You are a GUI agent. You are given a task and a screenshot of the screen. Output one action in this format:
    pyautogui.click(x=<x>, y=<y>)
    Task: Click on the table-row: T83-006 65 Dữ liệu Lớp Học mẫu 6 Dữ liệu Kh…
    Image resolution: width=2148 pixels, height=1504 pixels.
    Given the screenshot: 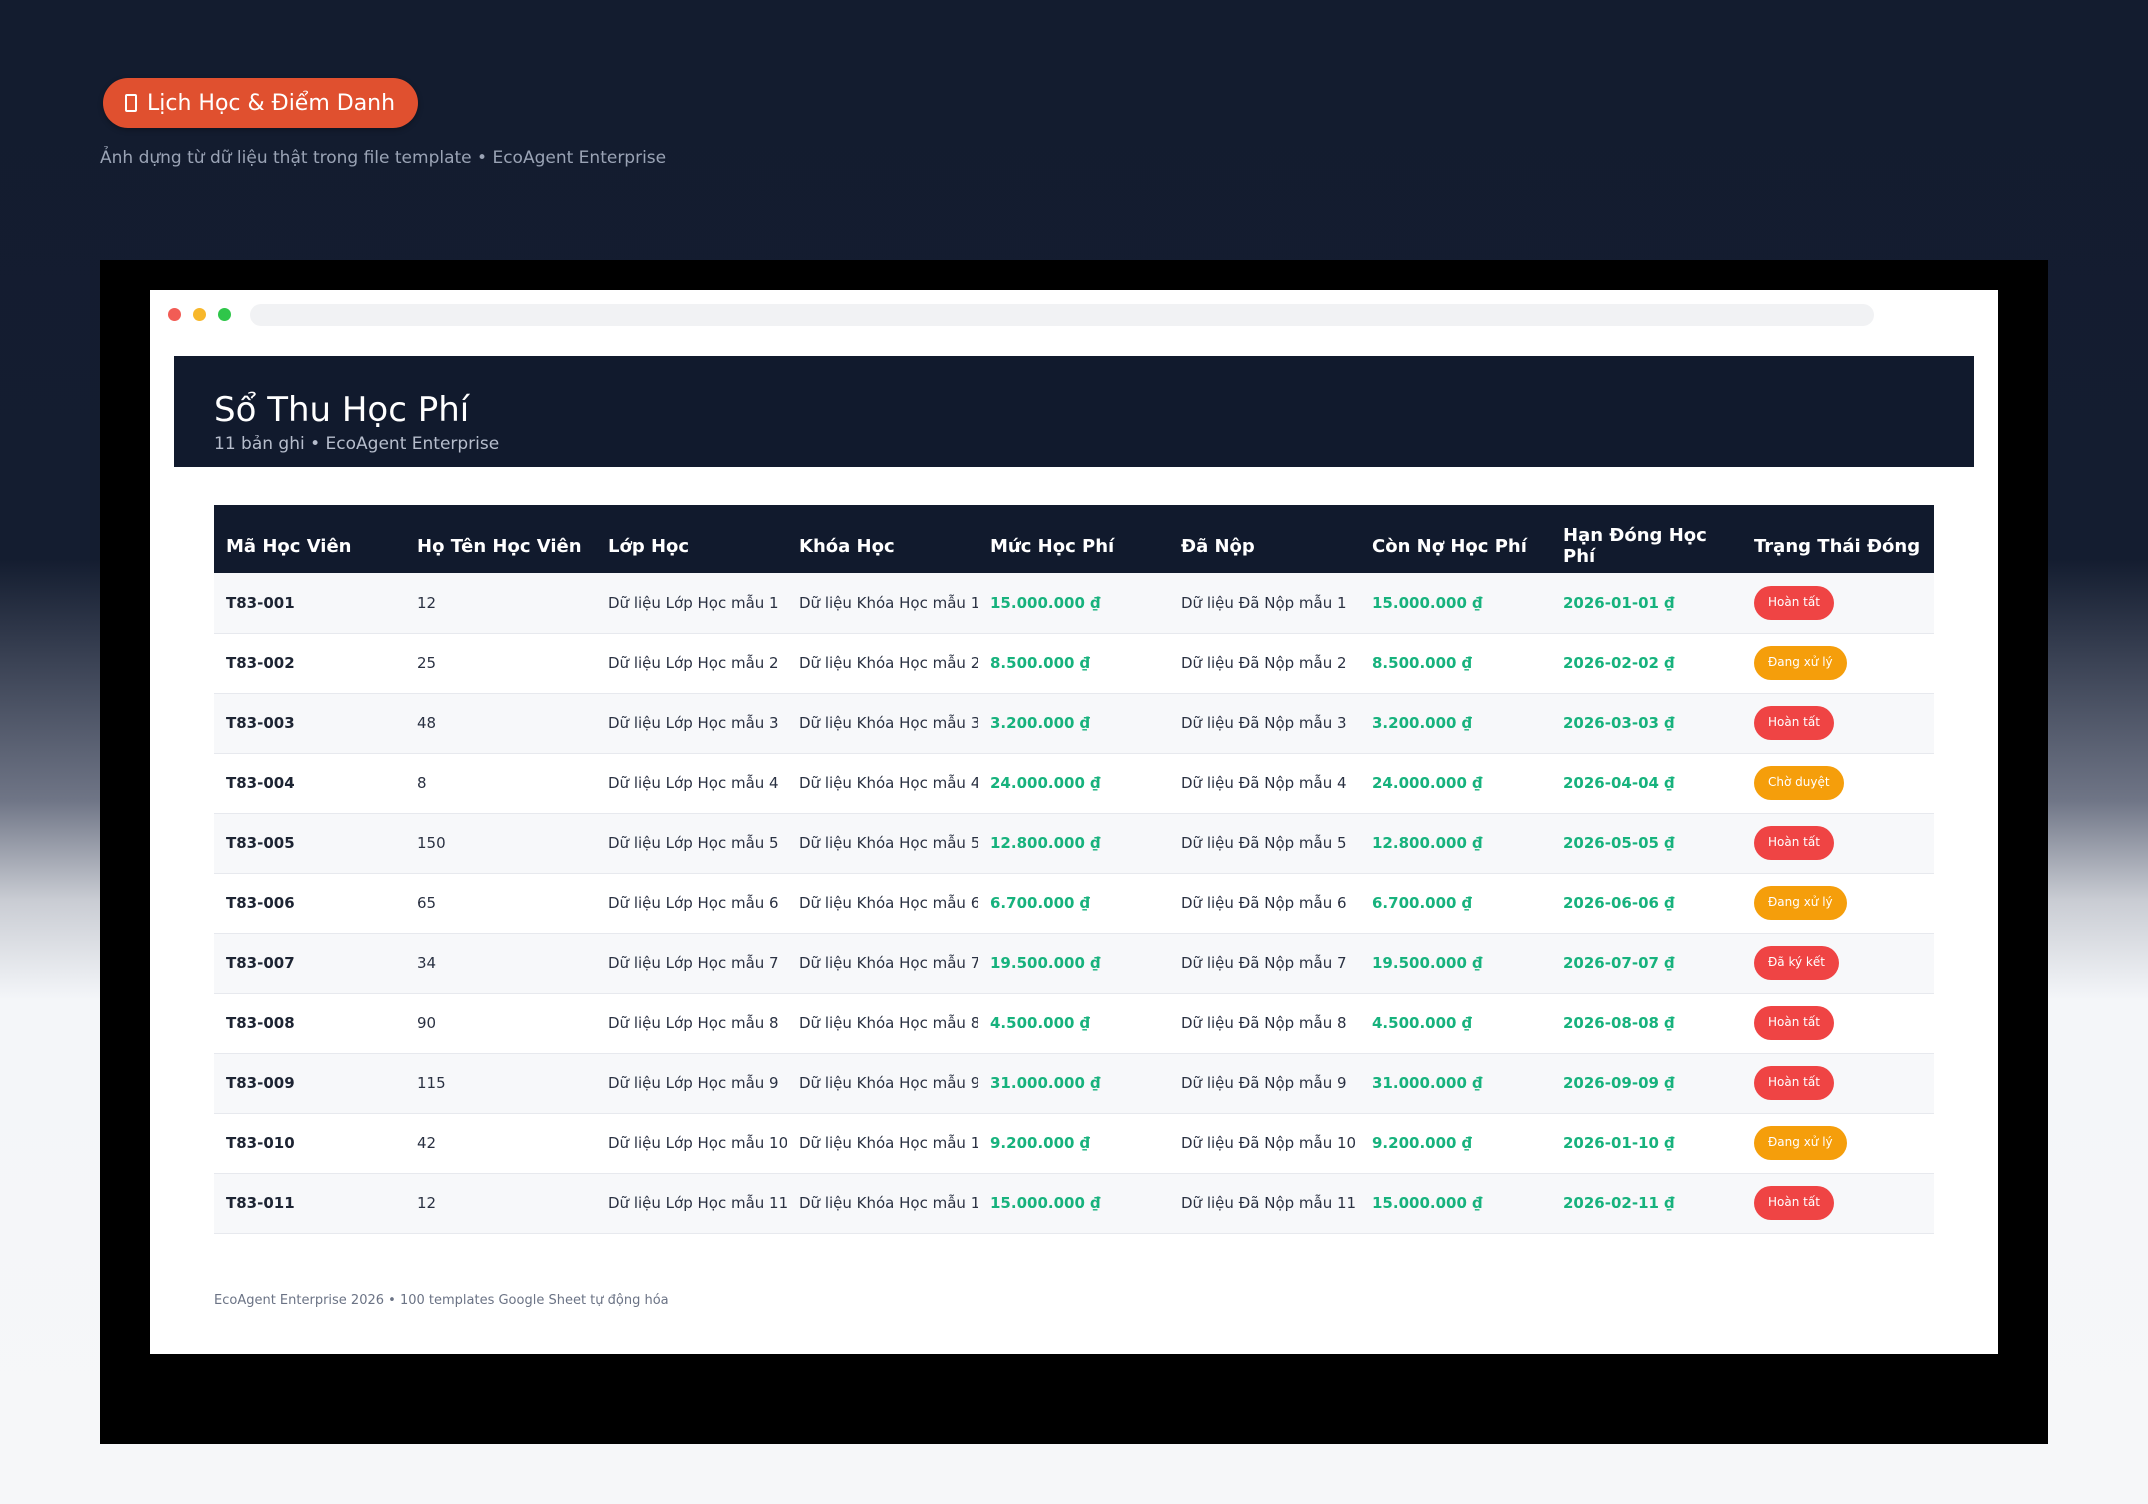 What is the action you would take?
    pyautogui.click(x=1074, y=903)
    